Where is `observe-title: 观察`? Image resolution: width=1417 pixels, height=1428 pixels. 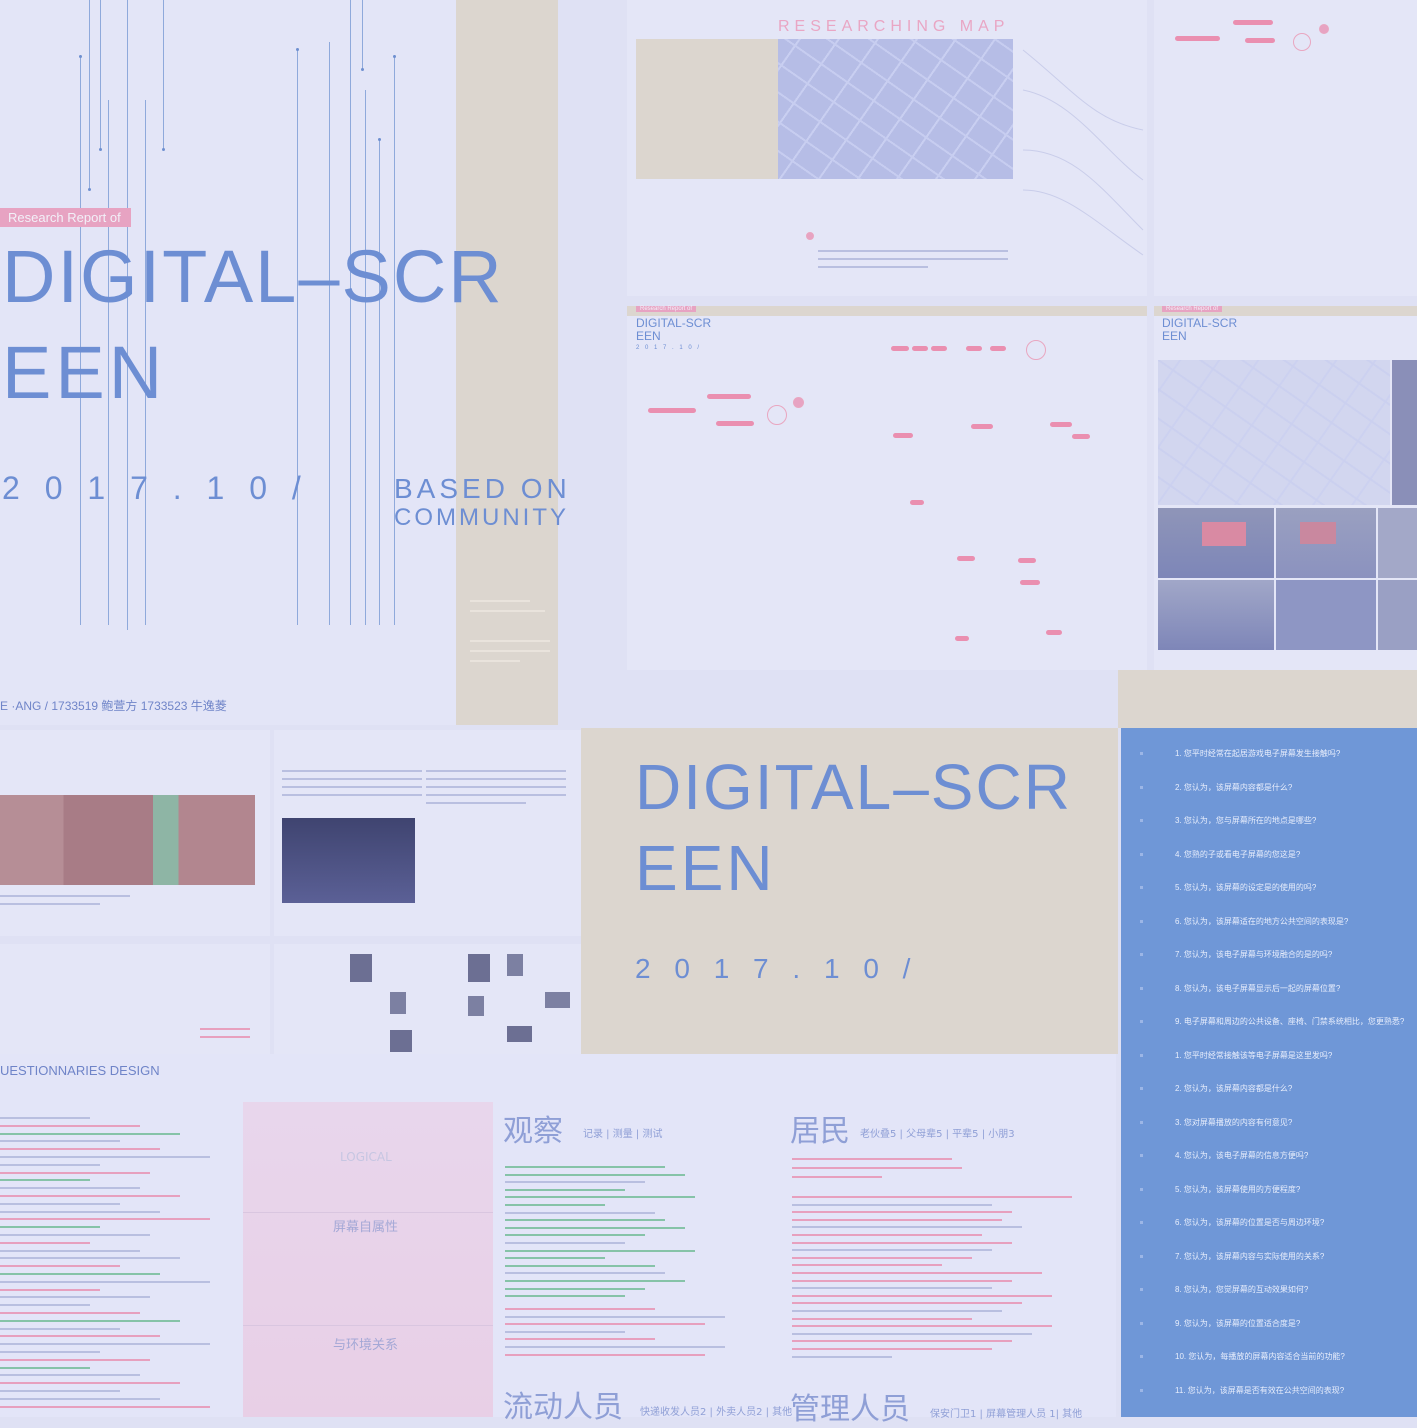
observe-title: 观察 is located at coordinates (533, 1131).